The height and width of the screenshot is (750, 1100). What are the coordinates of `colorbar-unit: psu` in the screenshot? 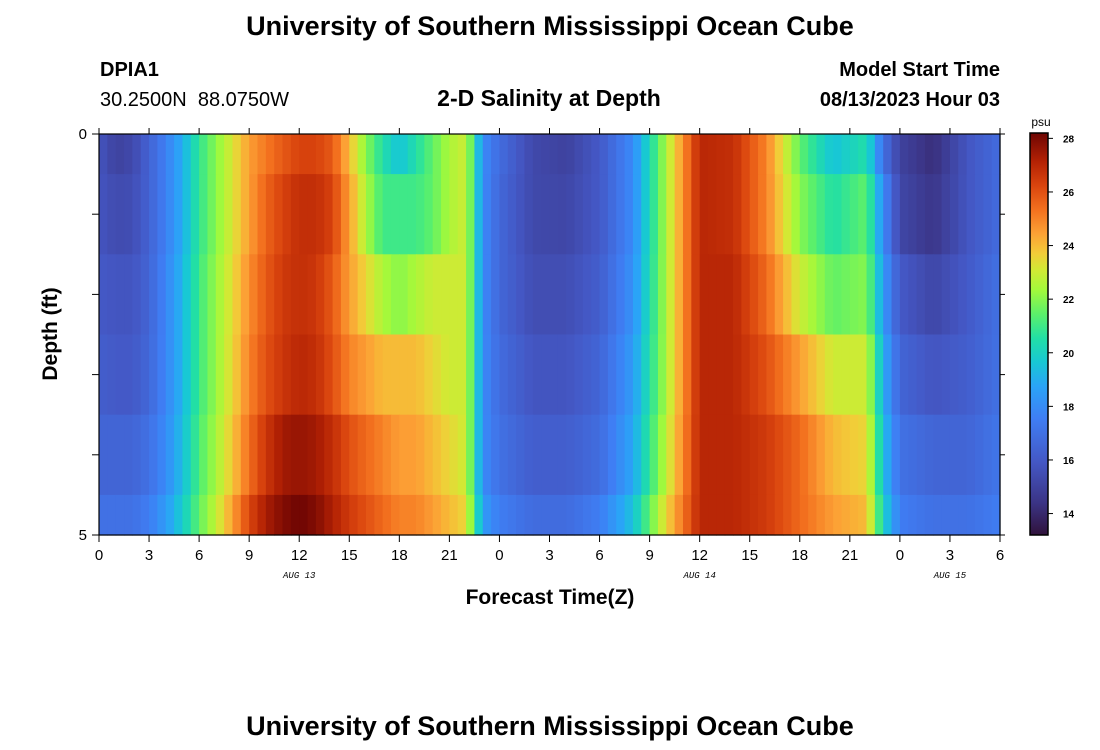 It's located at (1040, 122).